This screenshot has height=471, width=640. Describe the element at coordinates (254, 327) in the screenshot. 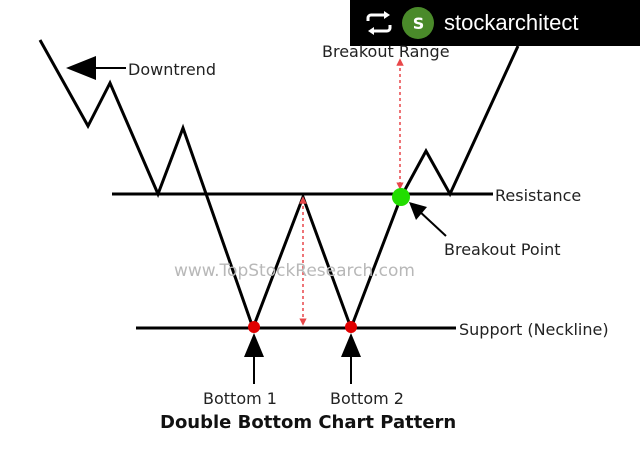

I see `bottom1-marker` at that location.